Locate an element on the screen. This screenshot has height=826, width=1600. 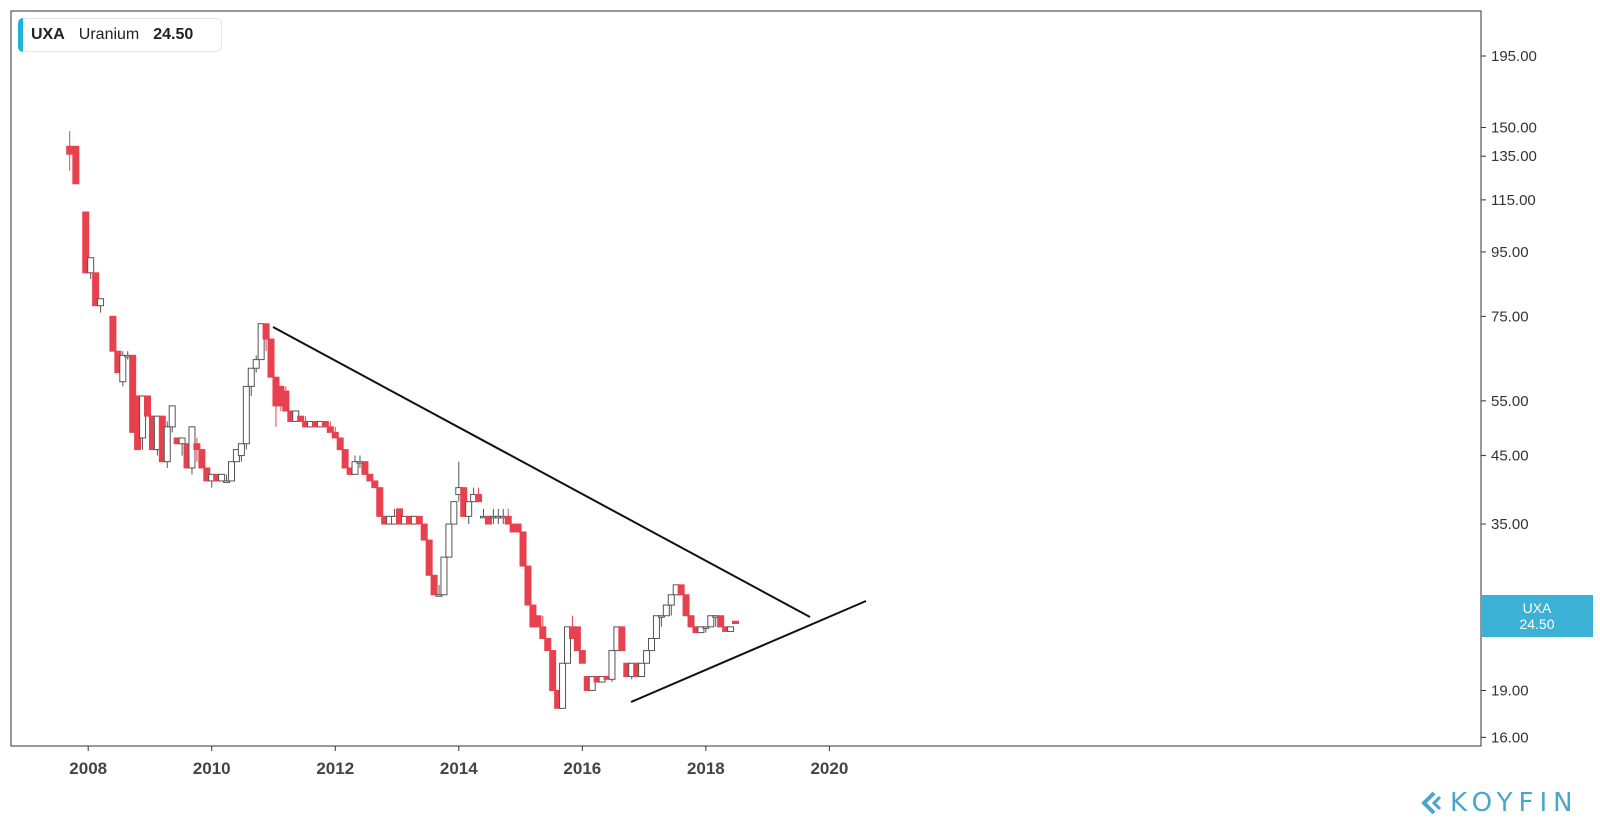
koyfin-logo: KOYFIN is located at coordinates (1499, 803).